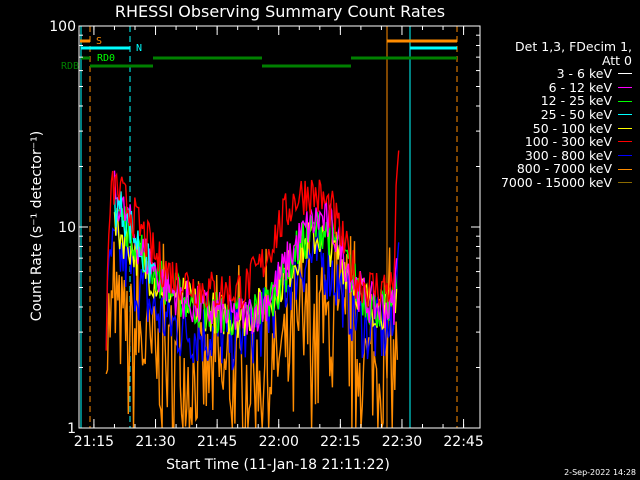 This screenshot has height=480, width=640. Describe the element at coordinates (568, 142) in the screenshot. I see `legend-label: 100 - 300 keV` at that location.